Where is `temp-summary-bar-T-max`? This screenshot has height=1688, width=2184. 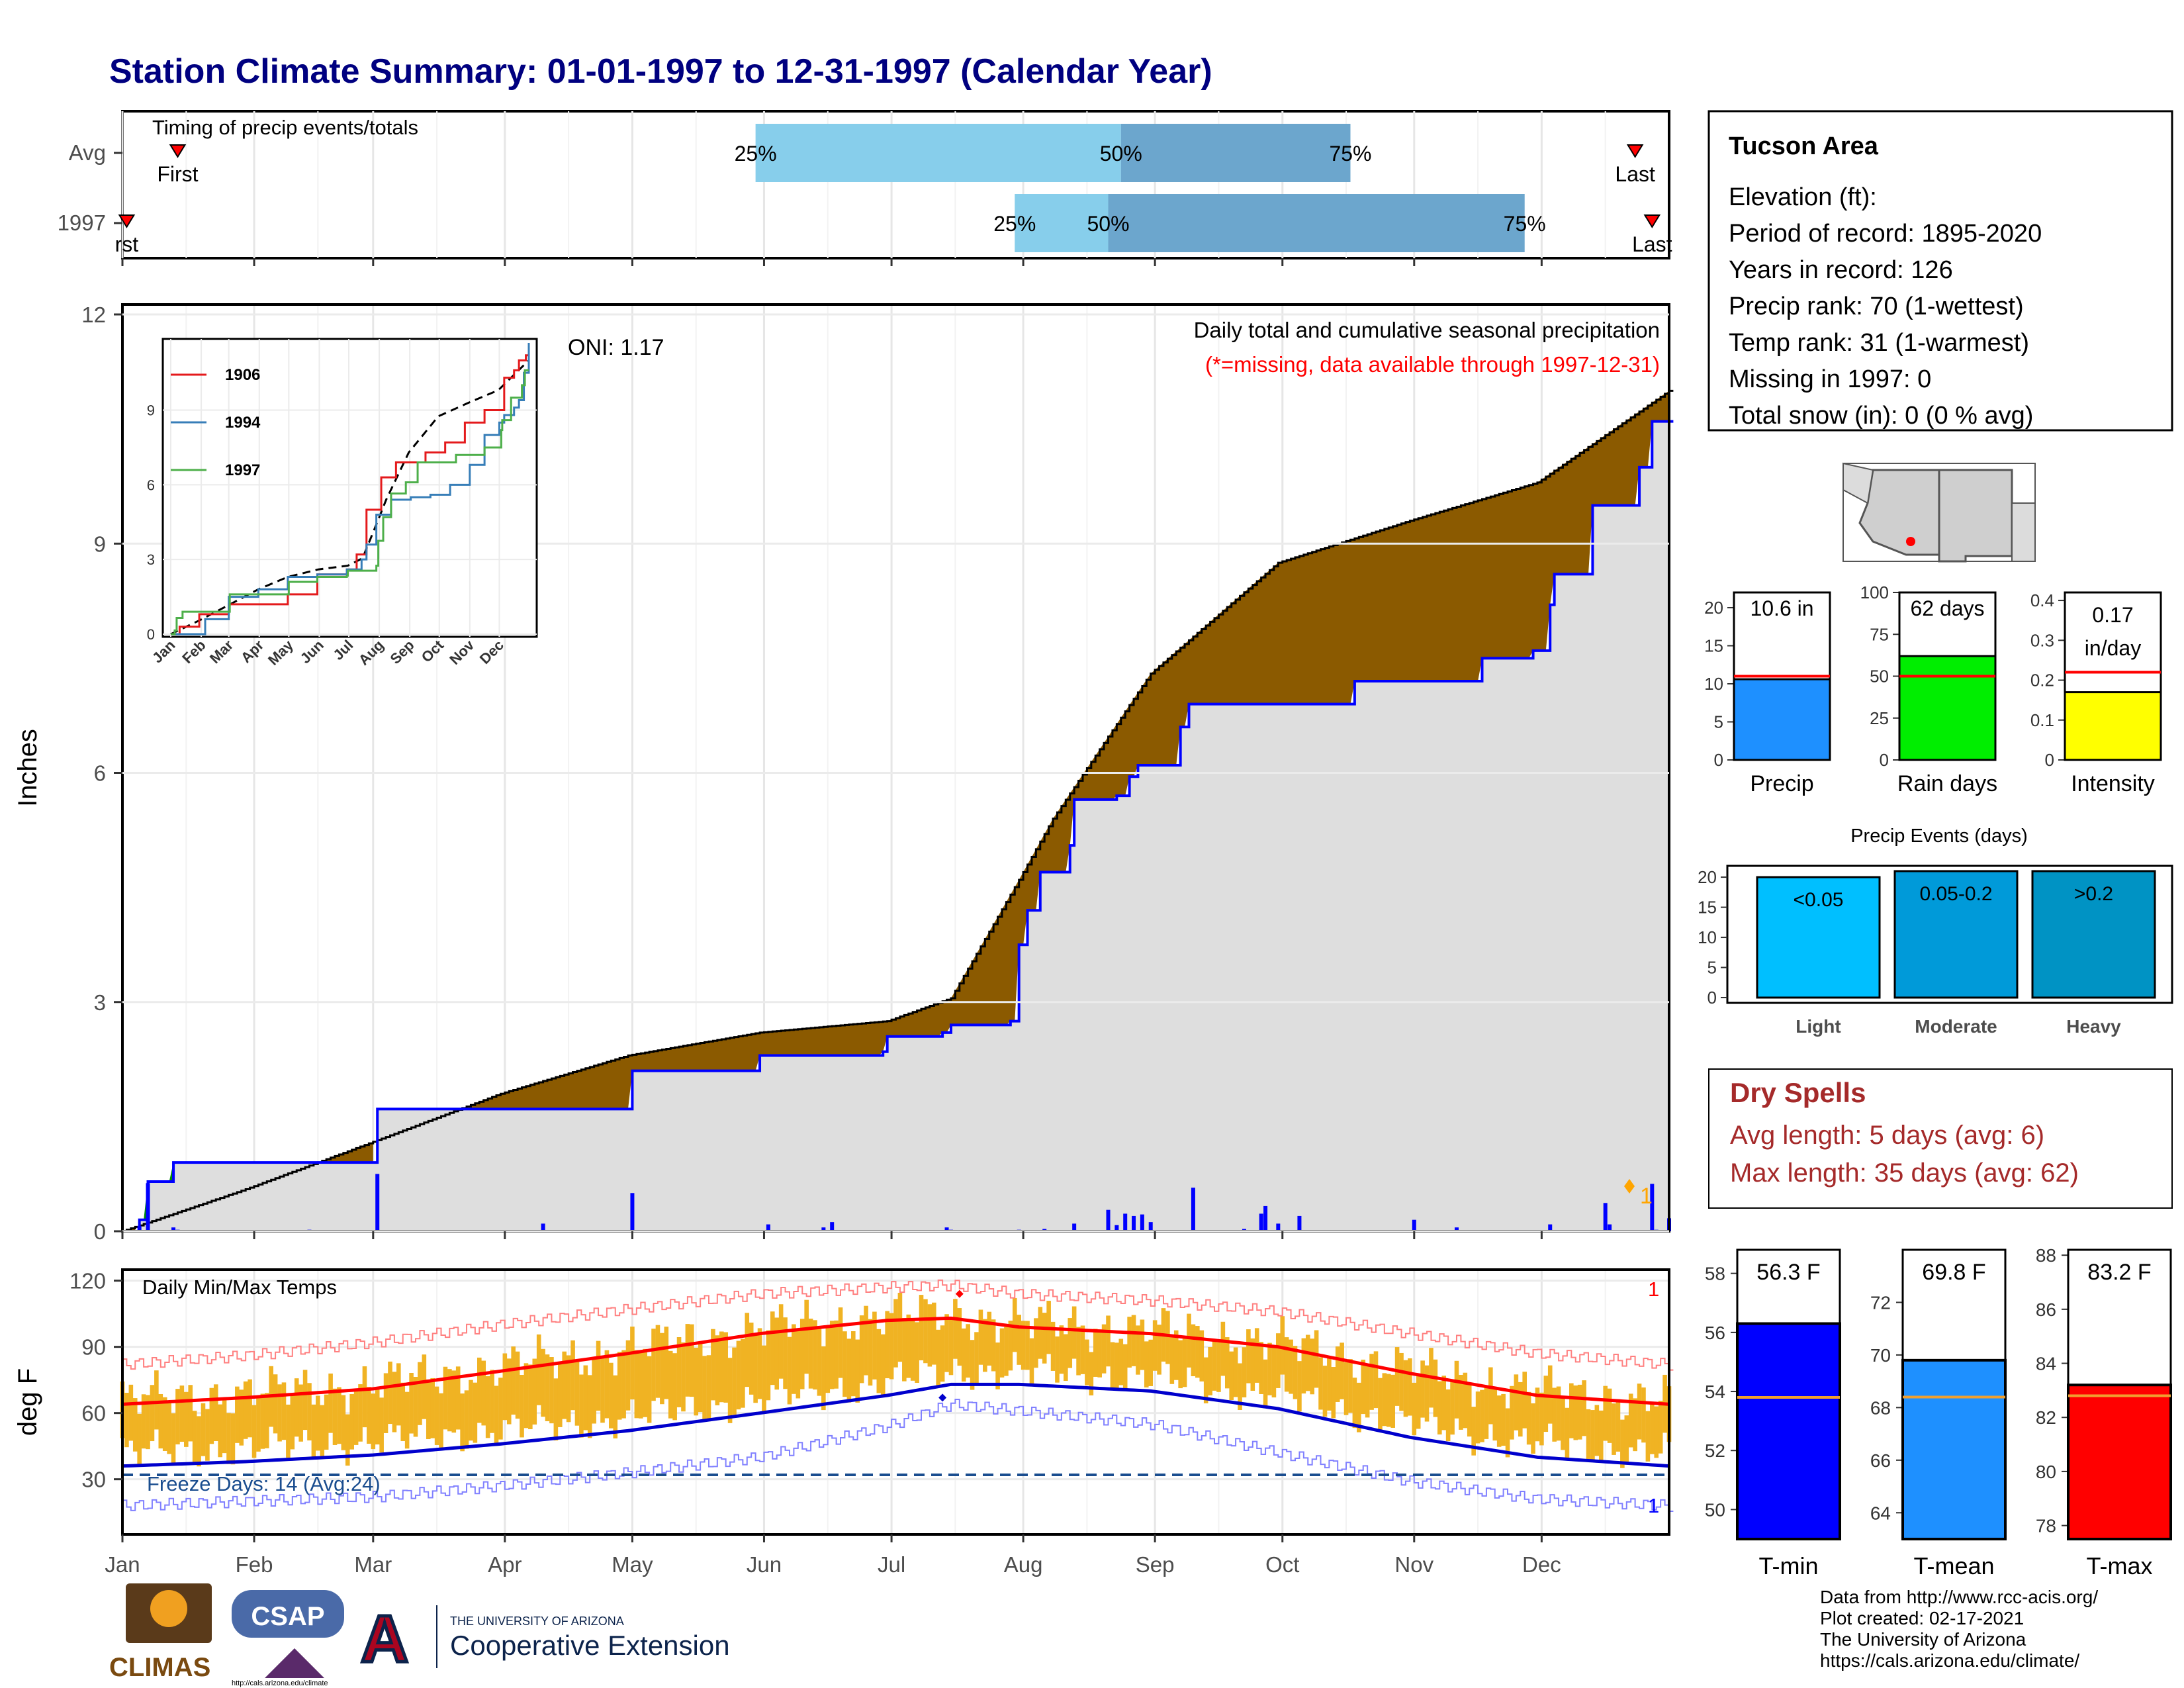
temp-summary-bar-T-max is located at coordinates (2119, 1461).